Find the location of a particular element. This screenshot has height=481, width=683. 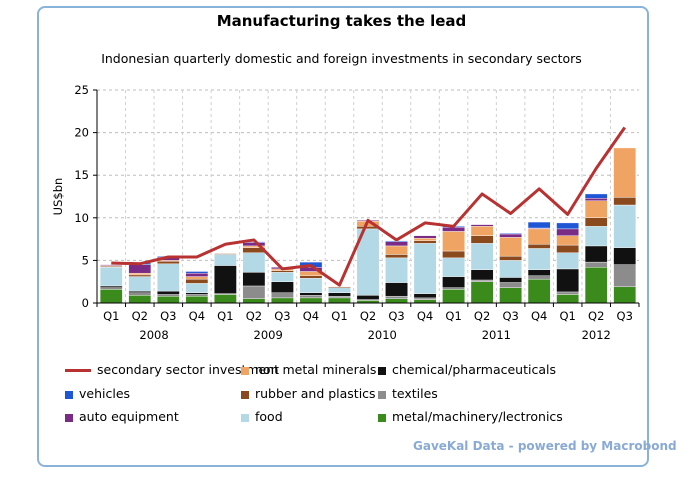

year-label: 2010 is located at coordinates (382, 335).